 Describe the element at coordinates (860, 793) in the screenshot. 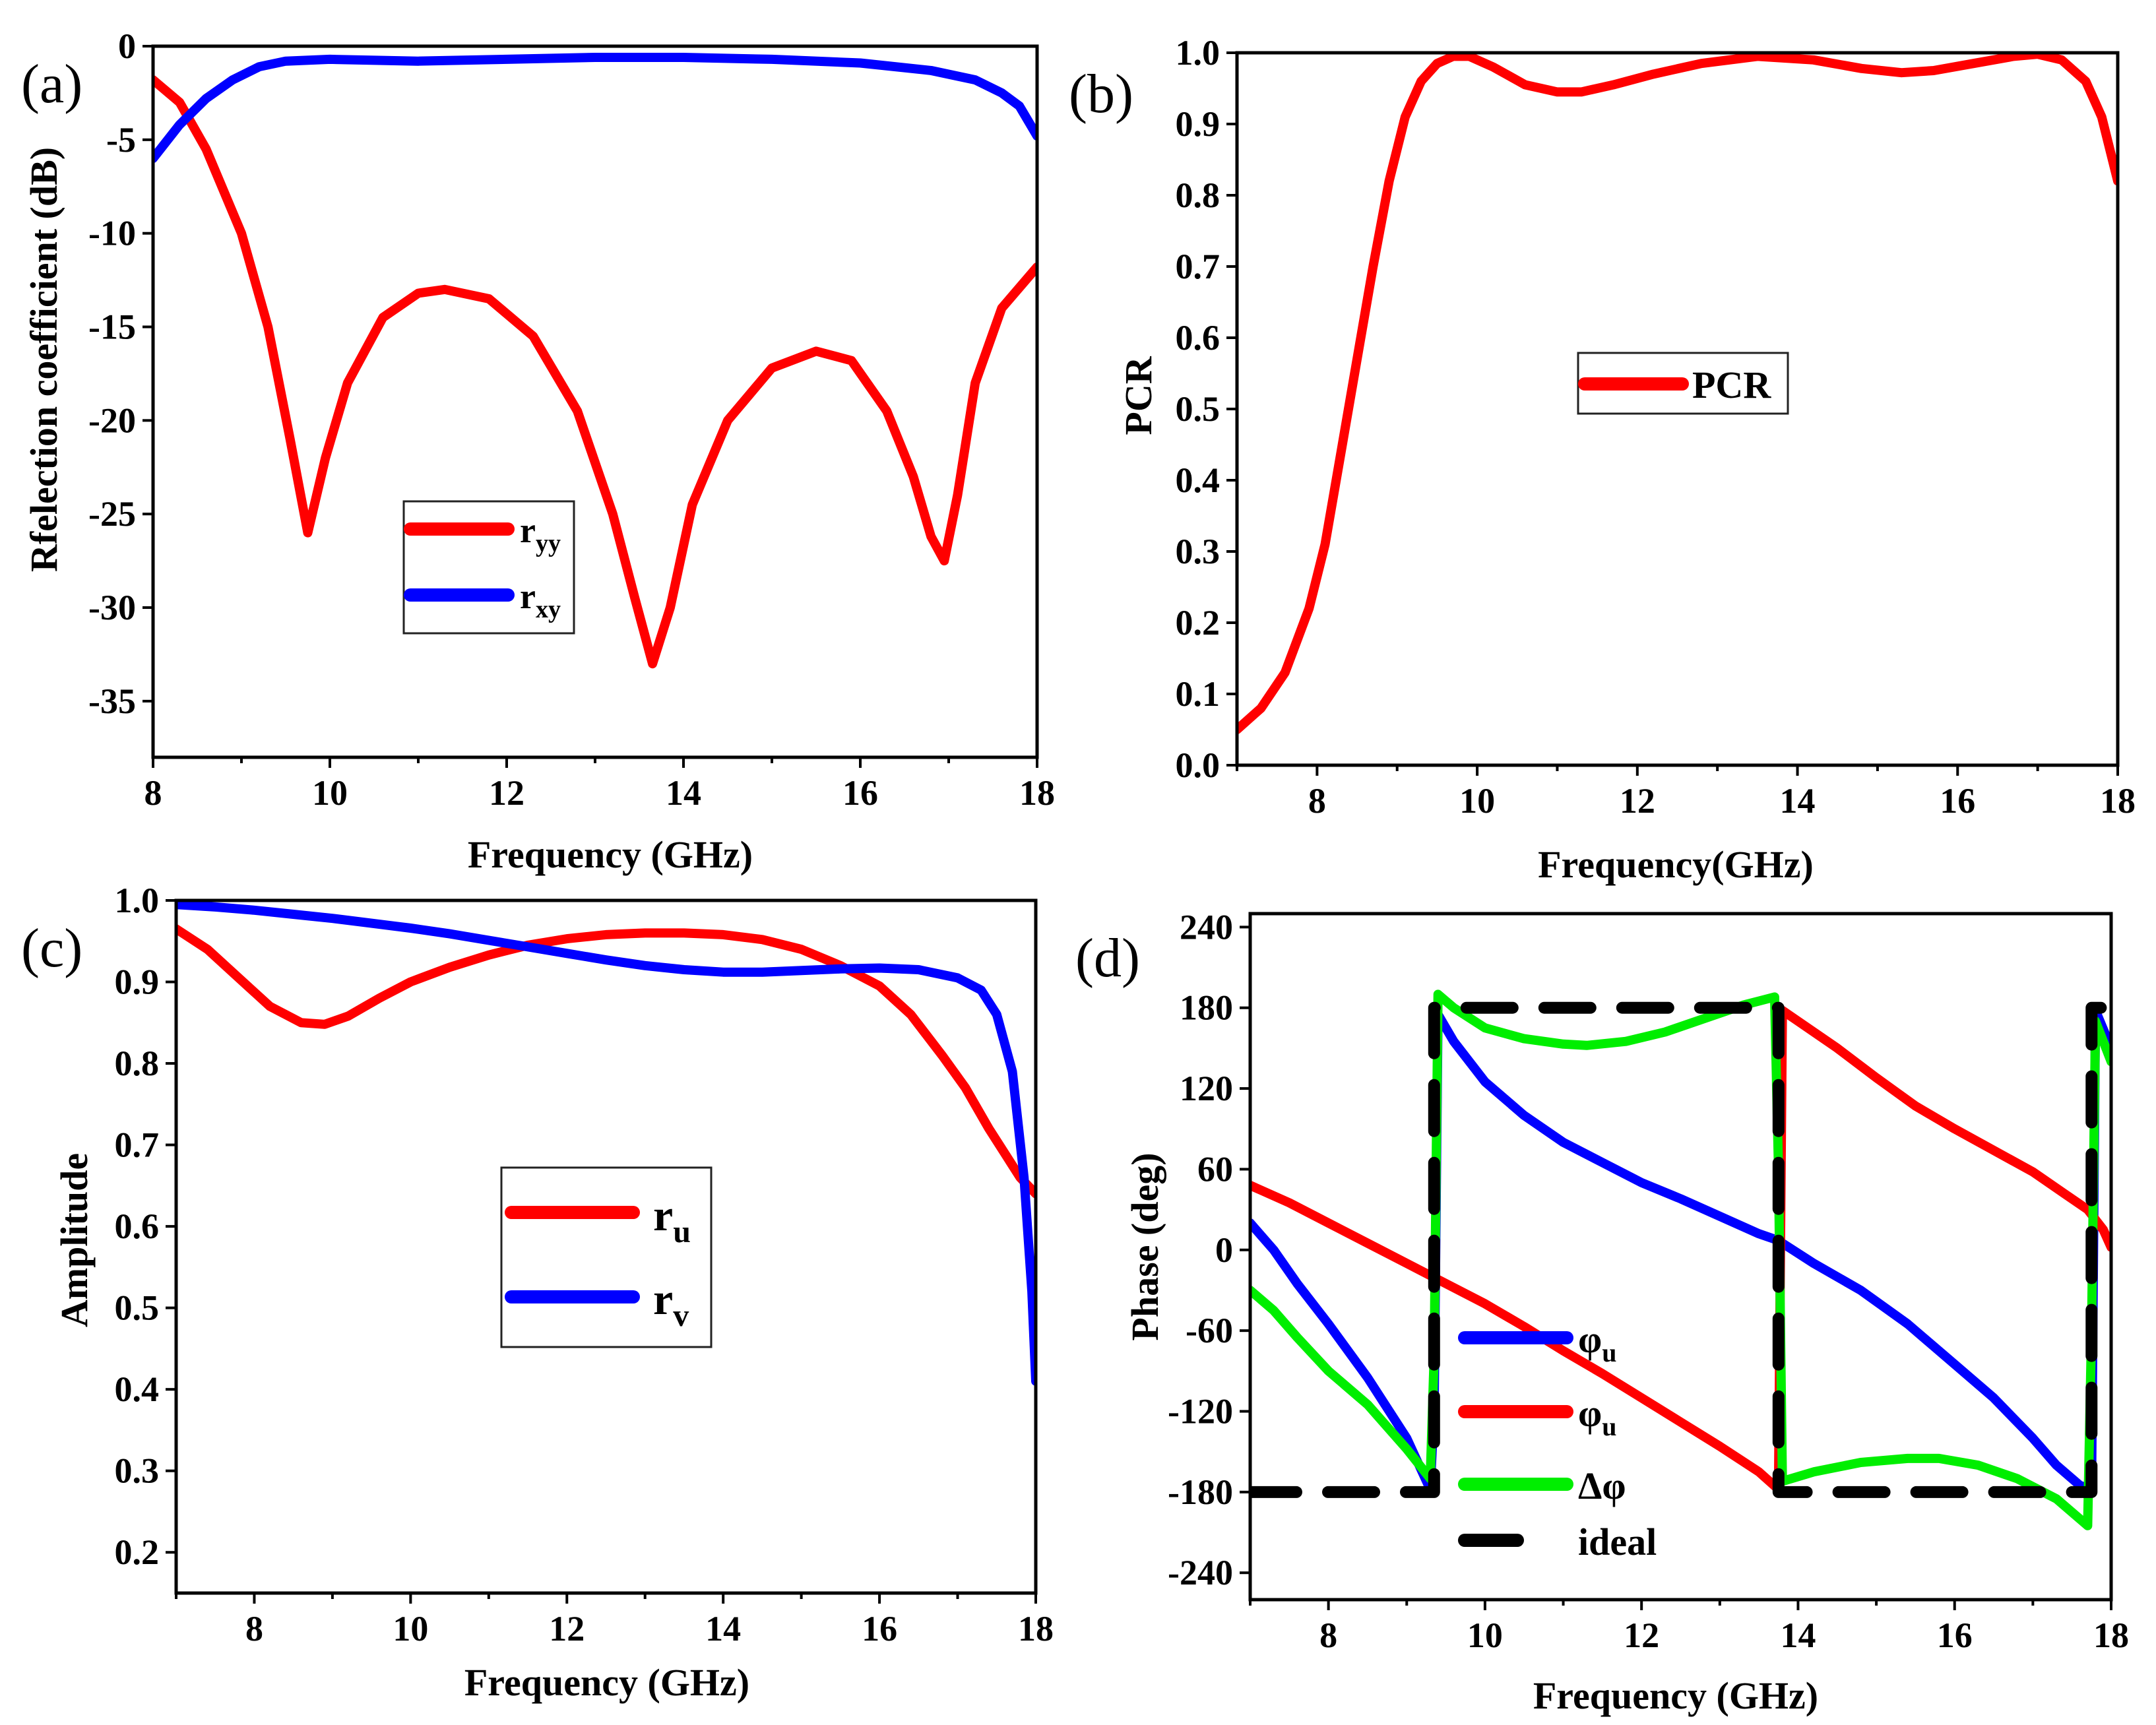

I see `x-tick-label-a-16: 16` at that location.